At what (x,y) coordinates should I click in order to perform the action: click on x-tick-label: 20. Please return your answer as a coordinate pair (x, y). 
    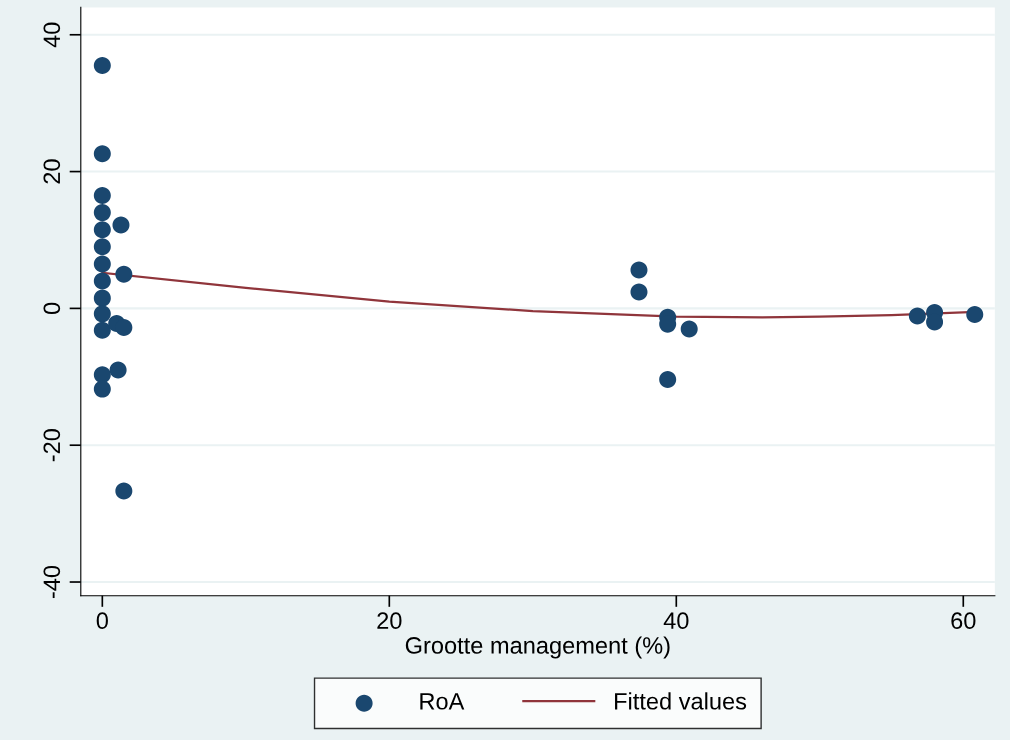
    Looking at the image, I should click on (389, 621).